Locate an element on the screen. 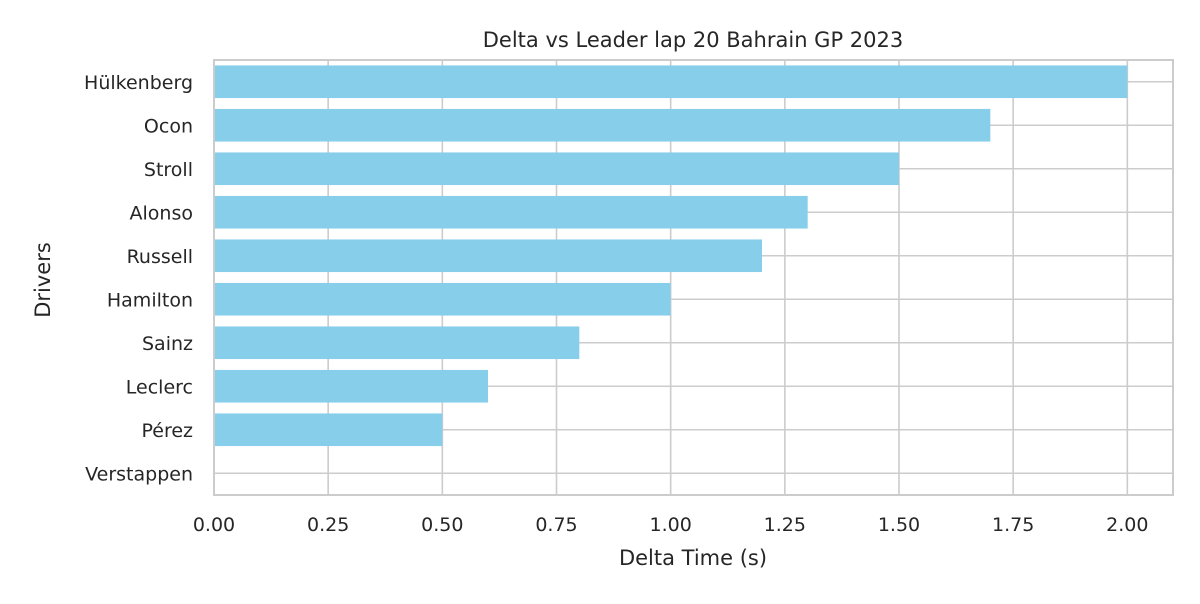 The height and width of the screenshot is (604, 1200). y-tick-label: Verstappen is located at coordinates (139, 474).